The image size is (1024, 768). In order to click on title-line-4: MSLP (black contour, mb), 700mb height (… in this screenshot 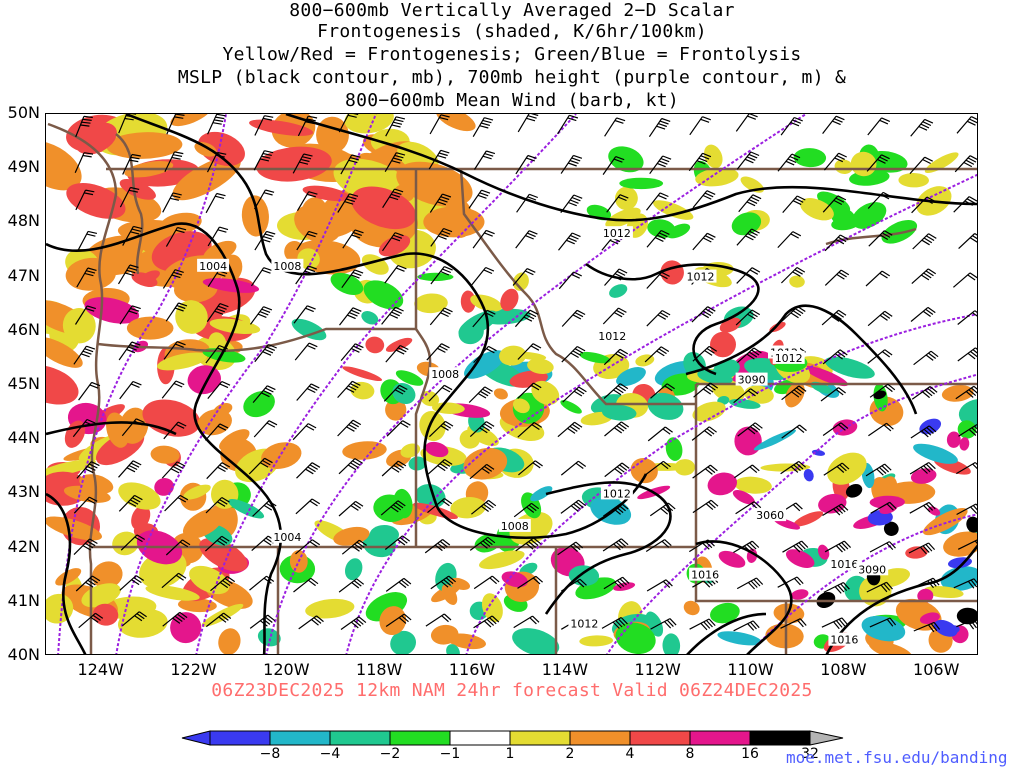, I will do `click(512, 77)`.